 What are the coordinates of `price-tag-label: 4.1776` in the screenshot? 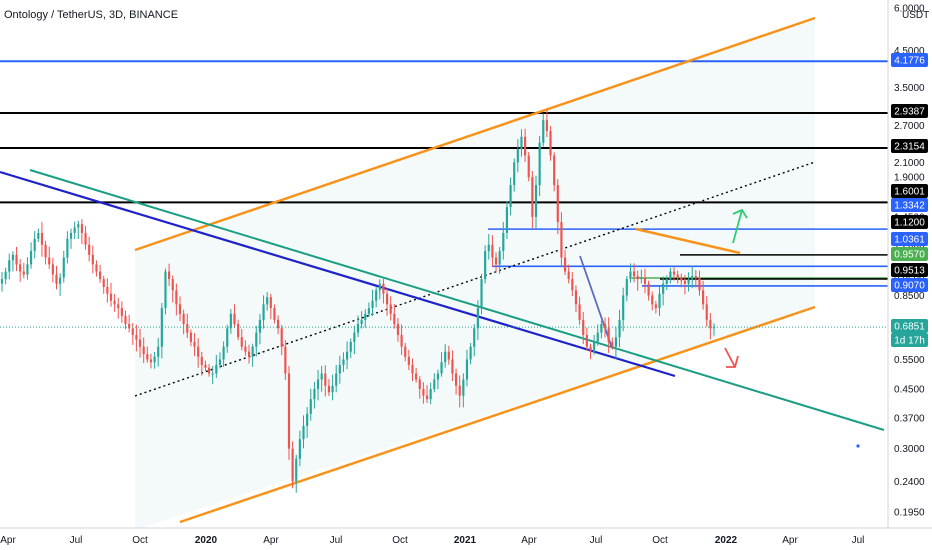 It's located at (909, 61).